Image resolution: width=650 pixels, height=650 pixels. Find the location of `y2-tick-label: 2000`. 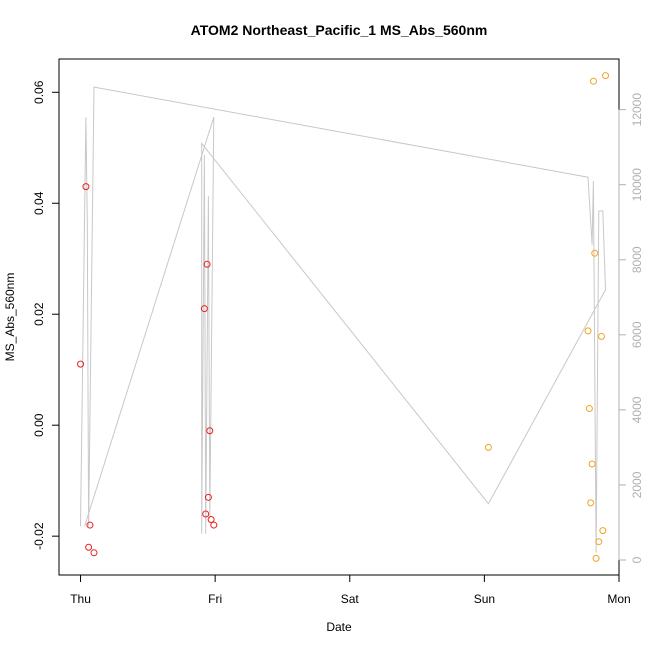

y2-tick-label: 2000 is located at coordinates (637, 484).